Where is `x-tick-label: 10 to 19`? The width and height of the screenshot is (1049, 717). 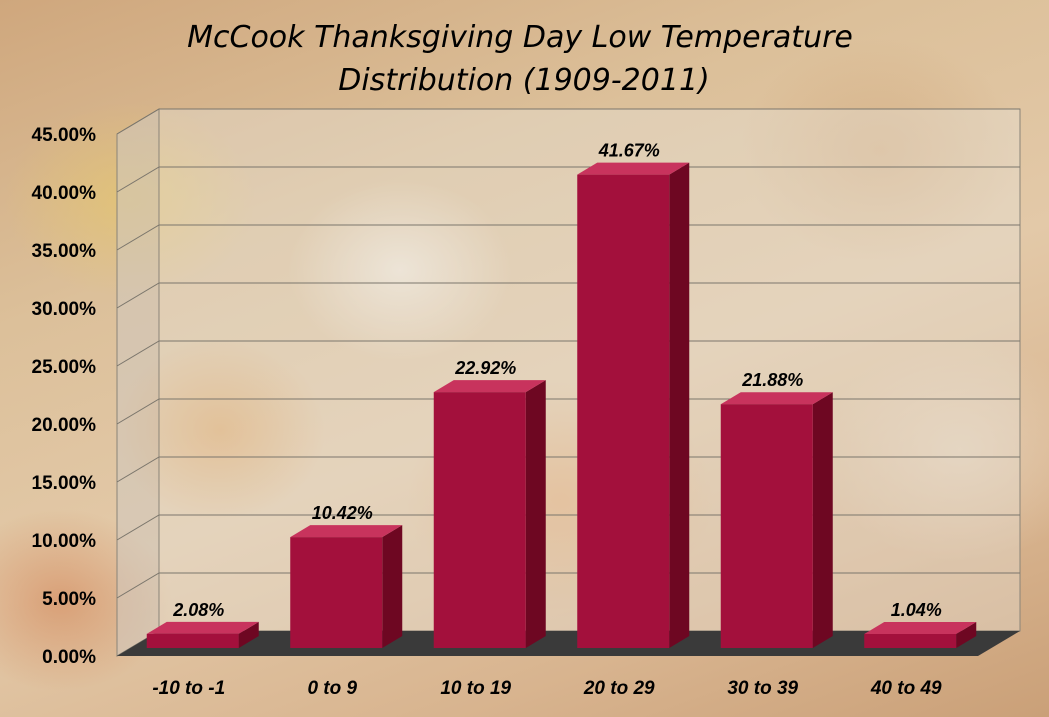
x-tick-label: 10 to 19 is located at coordinates (475, 688).